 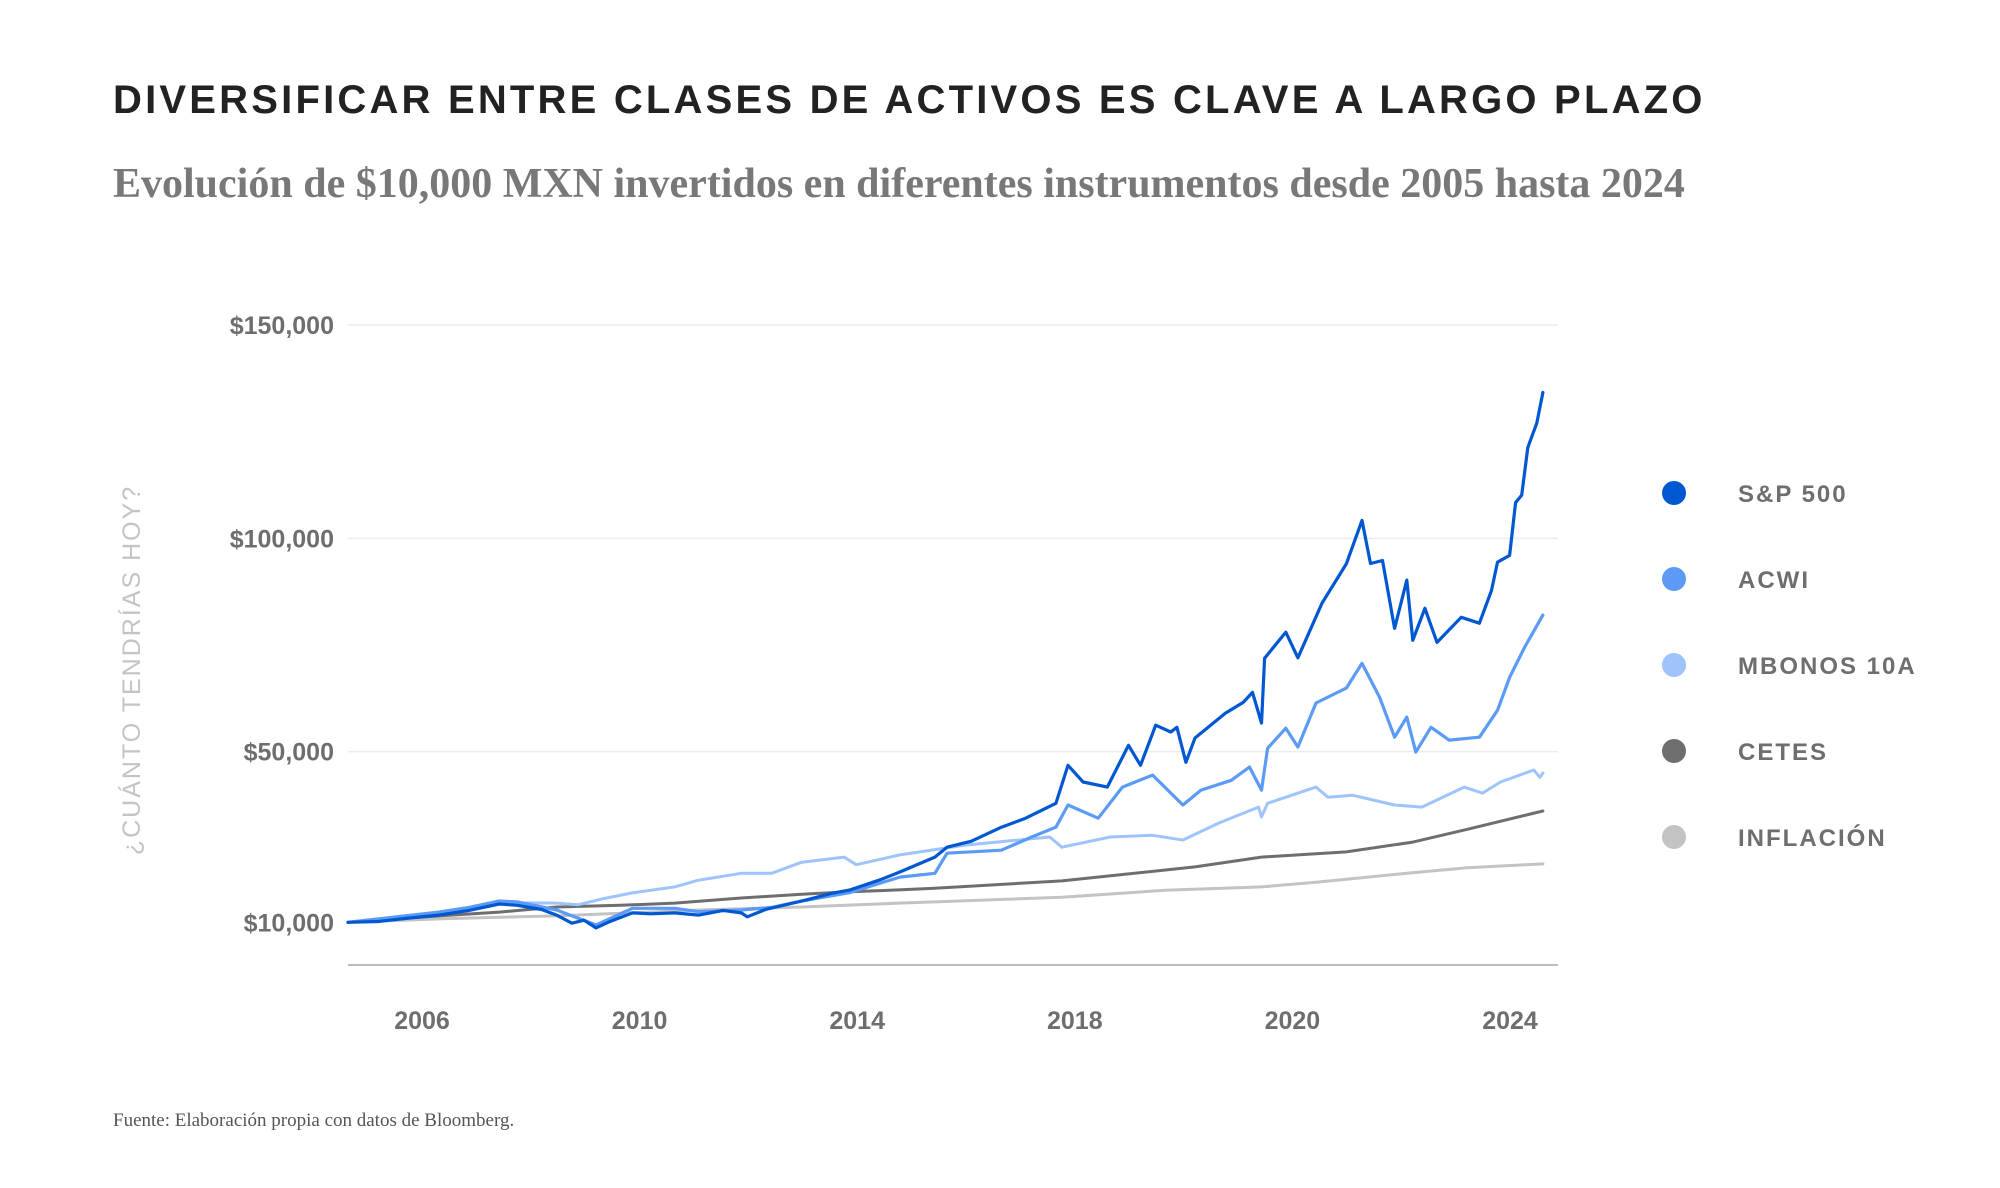 I want to click on y-tick-label: $100,000, so click(x=282, y=539).